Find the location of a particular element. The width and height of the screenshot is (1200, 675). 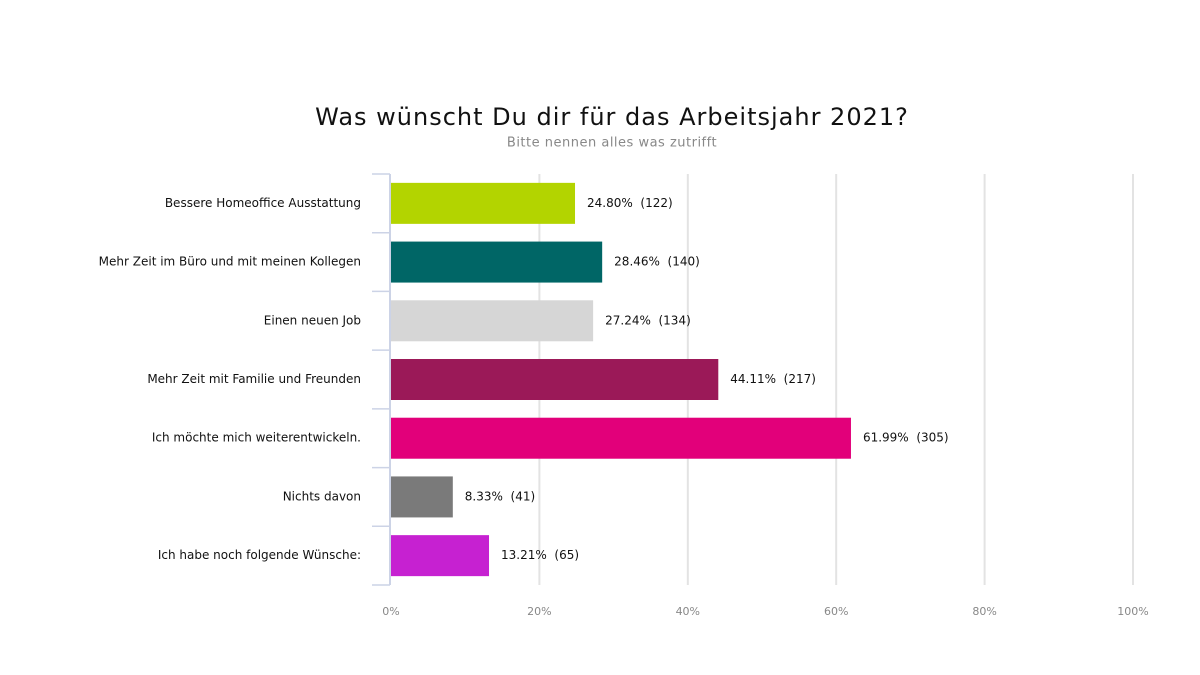

y-tick-label: Ich möchte mich weiterentwickeln. is located at coordinates (256, 438).